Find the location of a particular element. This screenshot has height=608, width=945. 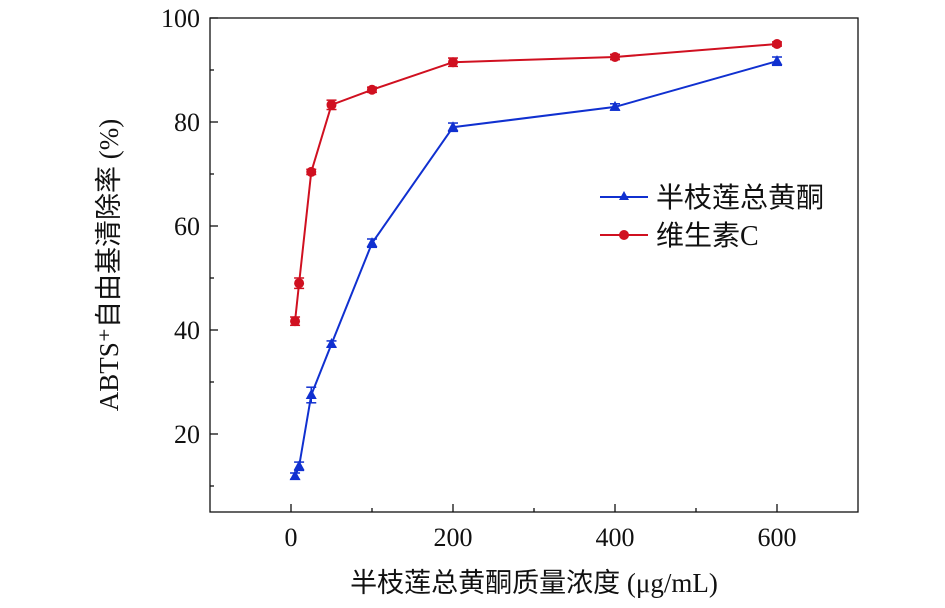

legend-triangle-marker is located at coordinates (624, 195).